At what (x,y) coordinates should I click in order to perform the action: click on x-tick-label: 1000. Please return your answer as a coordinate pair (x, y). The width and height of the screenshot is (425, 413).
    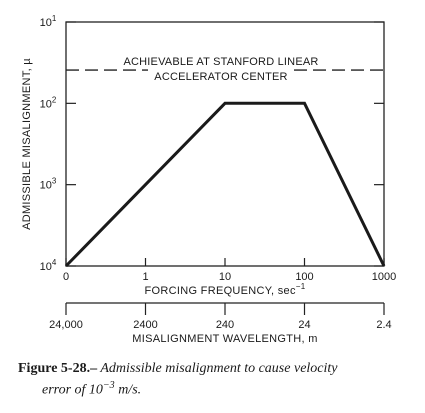
    Looking at the image, I should click on (384, 277).